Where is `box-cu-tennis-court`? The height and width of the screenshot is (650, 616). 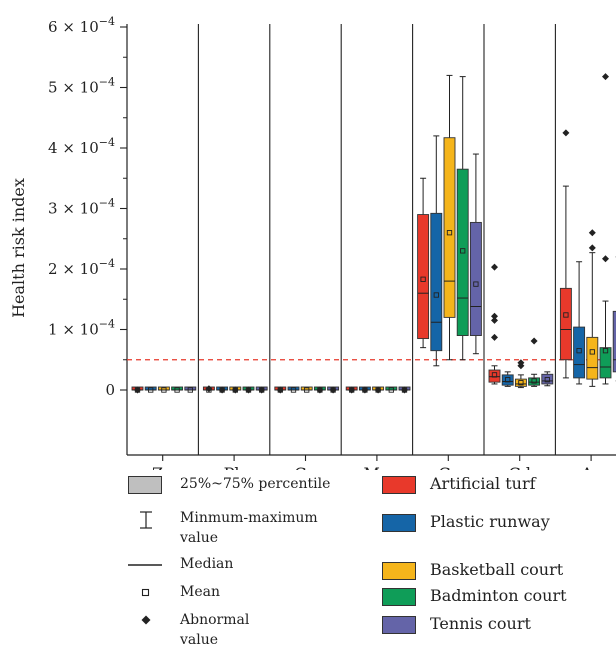
box-cu-tennis-court is located at coordinates (333, 390).